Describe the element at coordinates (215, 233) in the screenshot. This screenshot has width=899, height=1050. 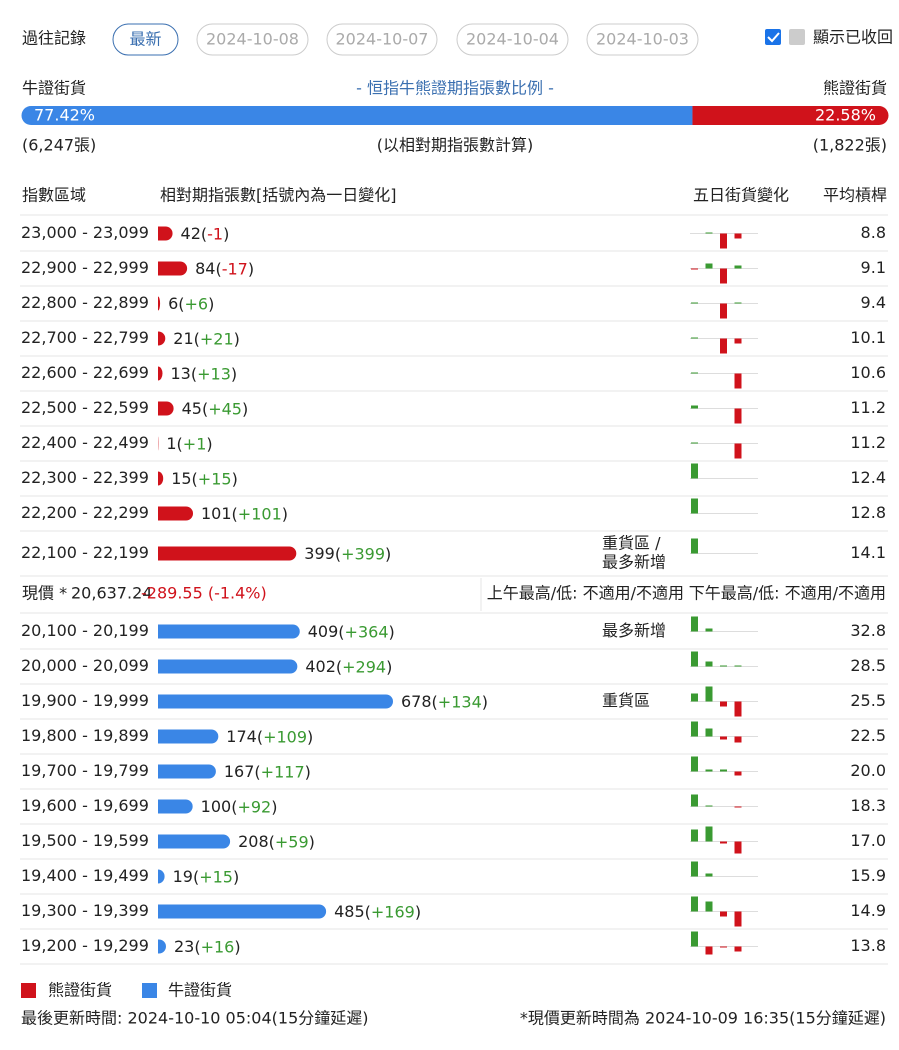
I see `change-label: (-1)` at that location.